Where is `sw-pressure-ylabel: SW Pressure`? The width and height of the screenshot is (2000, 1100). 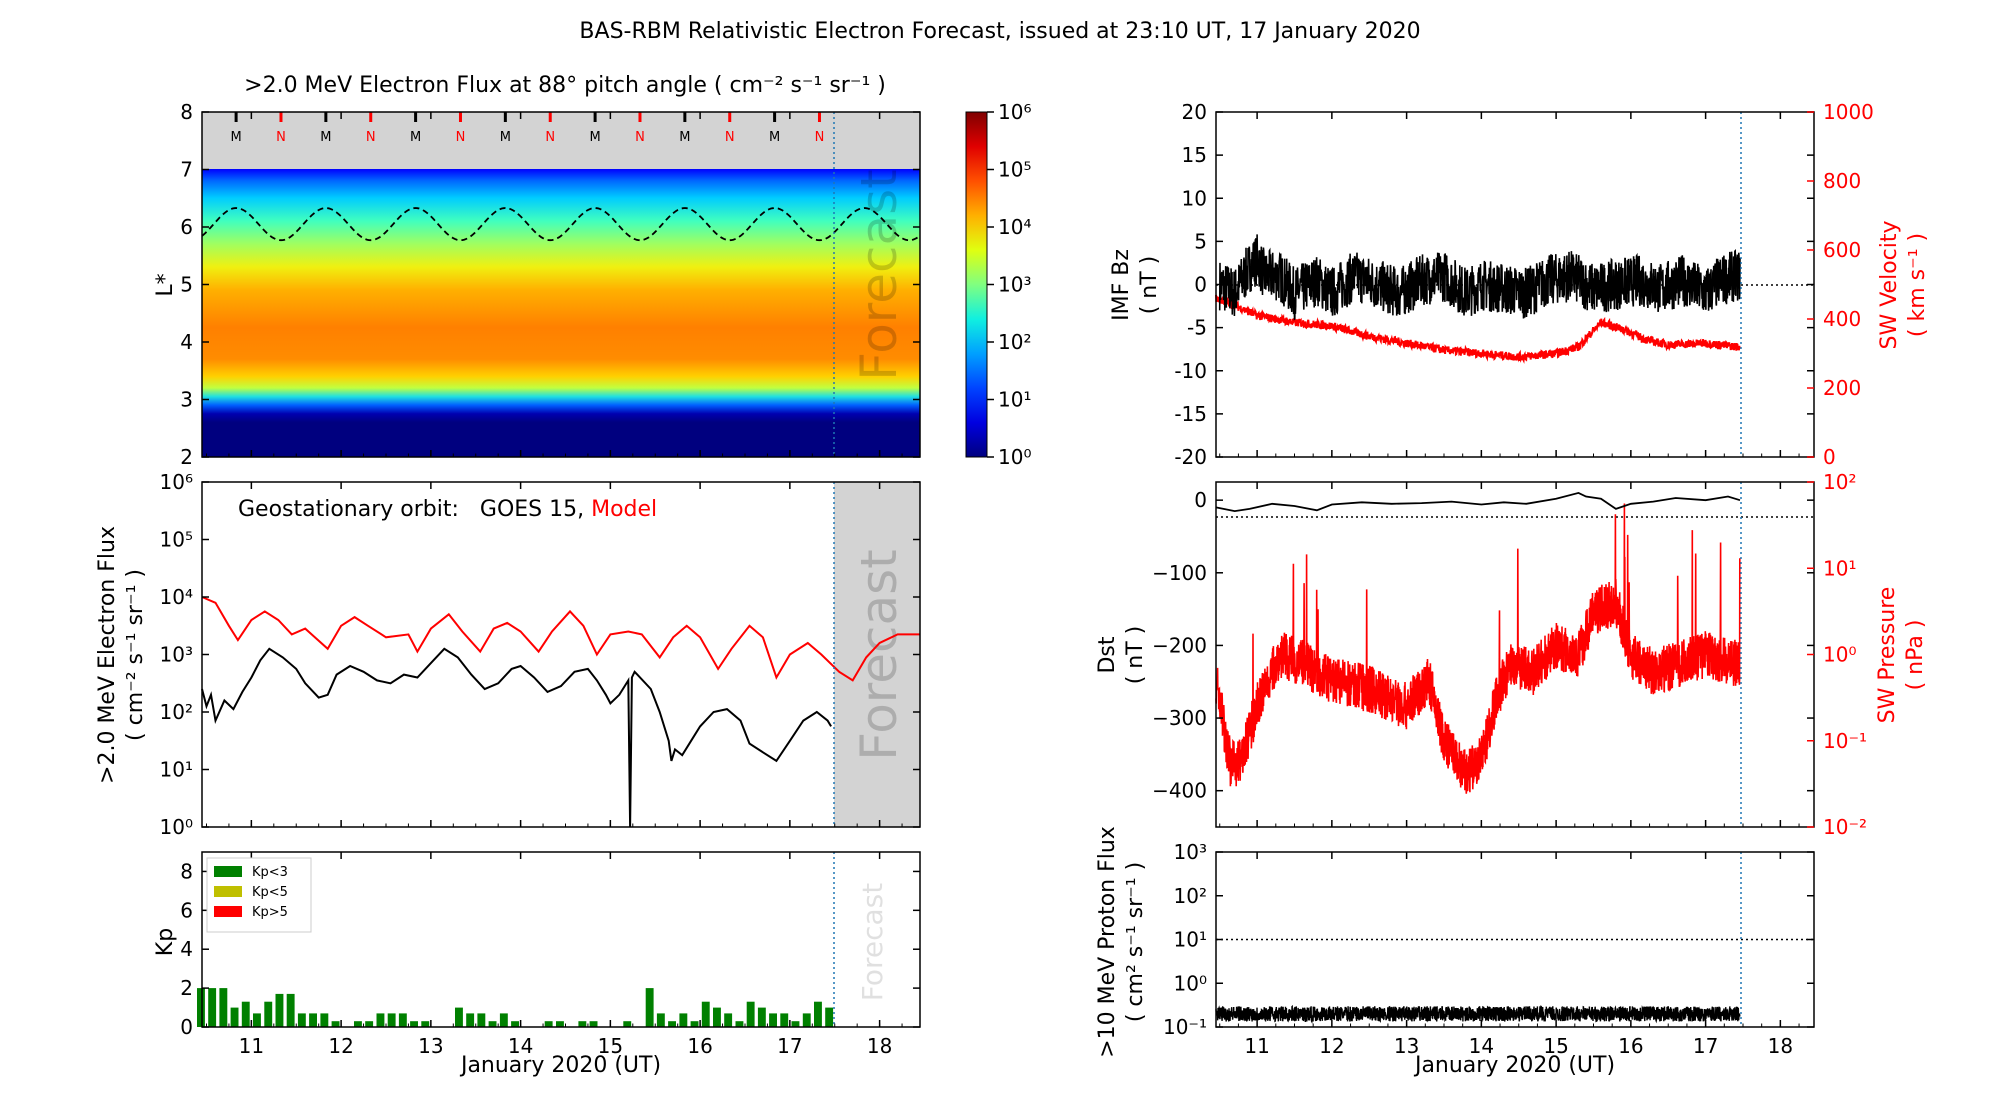 sw-pressure-ylabel: SW Pressure is located at coordinates (1887, 655).